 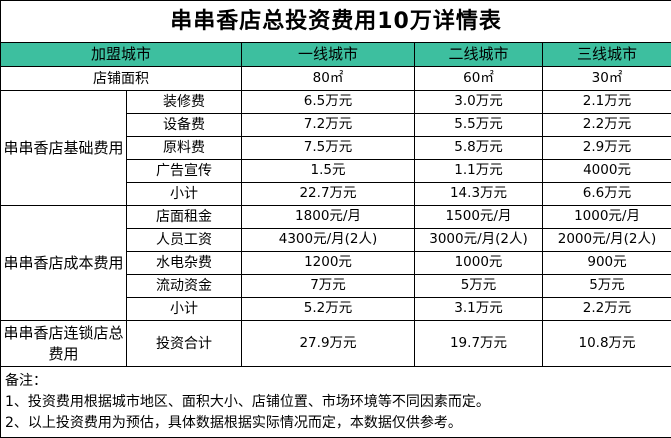 I want to click on area-tier3: 30㎡, so click(x=607, y=79).